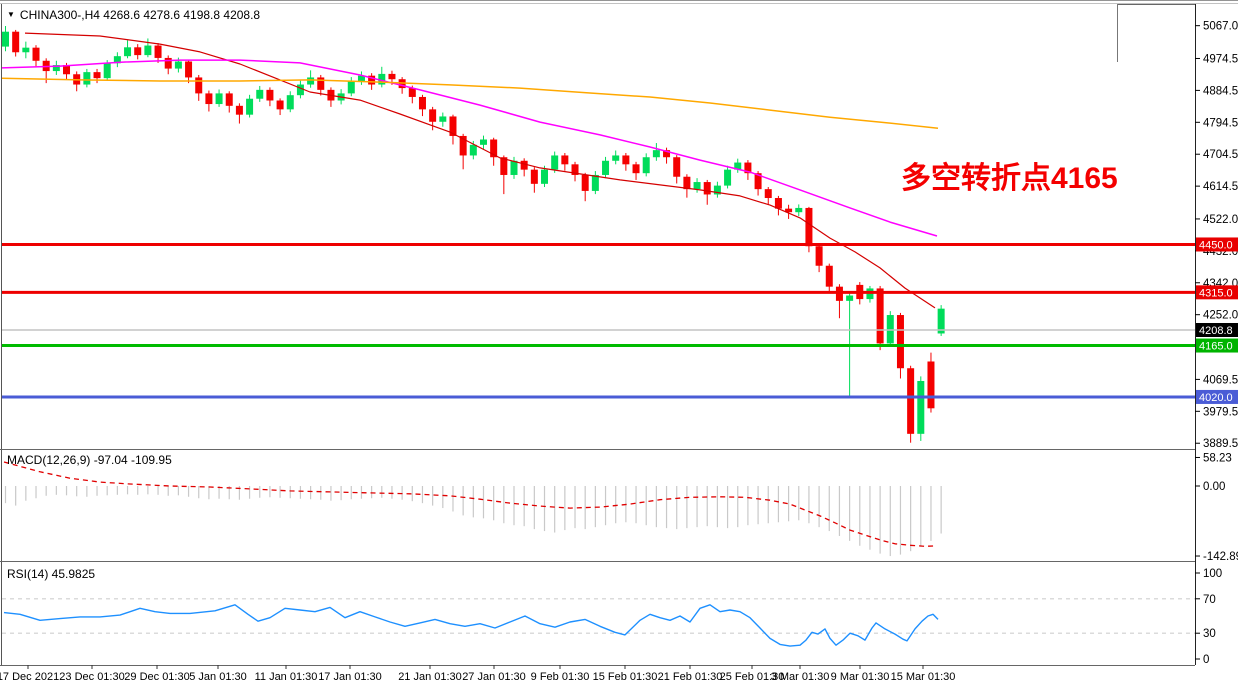 This screenshot has width=1238, height=689. I want to click on macd-signal-line, so click(470, 504).